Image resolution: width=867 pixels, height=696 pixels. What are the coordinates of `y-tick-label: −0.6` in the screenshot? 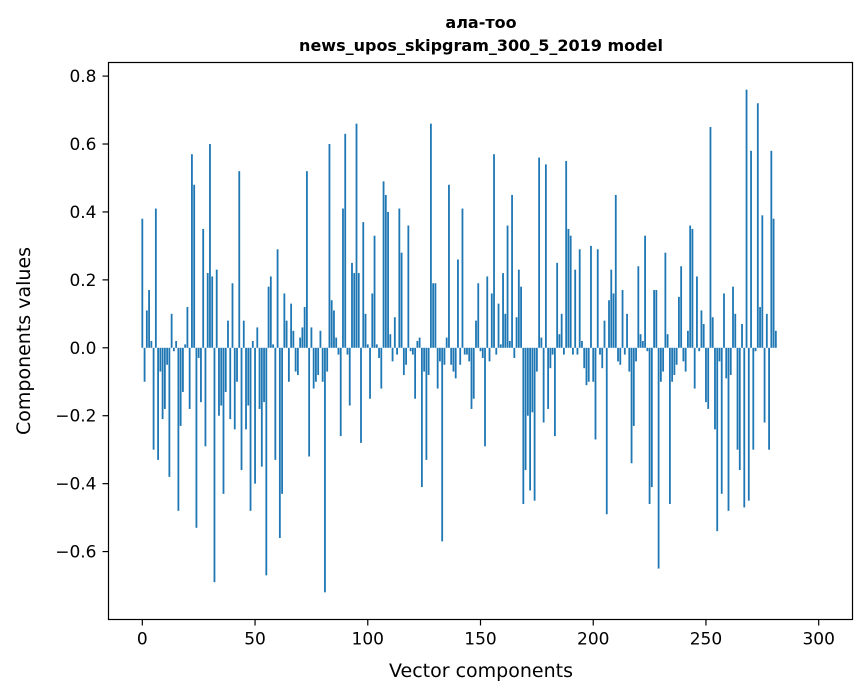 It's located at (75, 553).